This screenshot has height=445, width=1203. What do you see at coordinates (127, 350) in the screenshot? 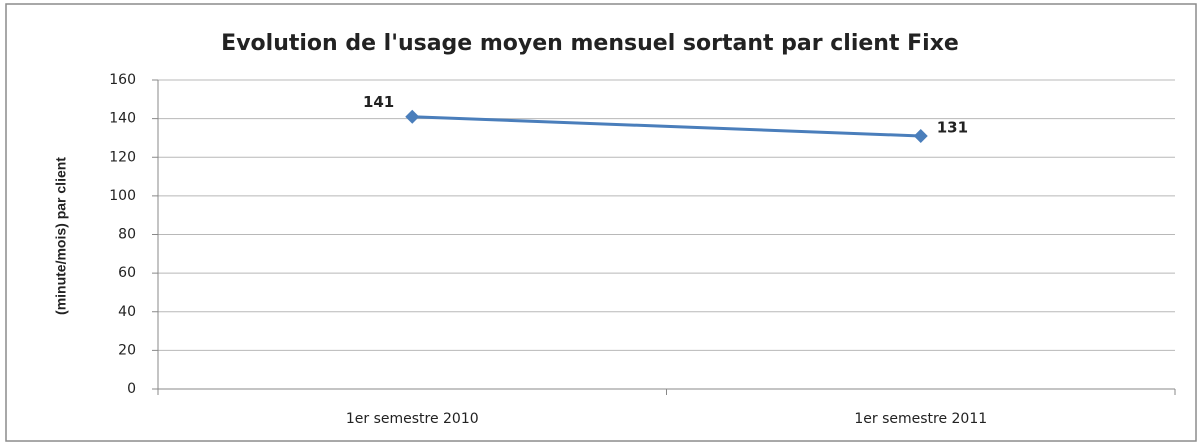
I see `y-tick-label: 20` at bounding box center [127, 350].